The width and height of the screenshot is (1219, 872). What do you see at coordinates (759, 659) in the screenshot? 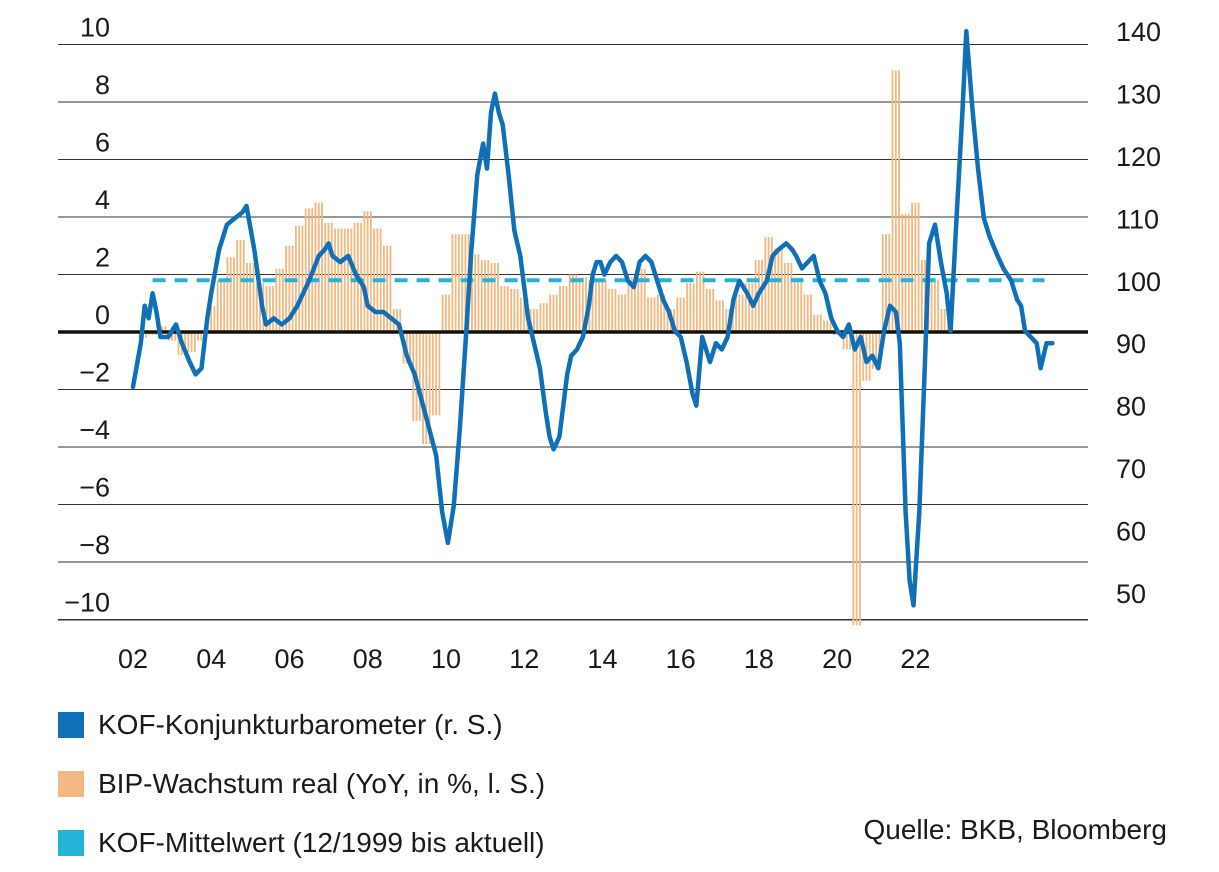
I see `x-tick-label: 18` at bounding box center [759, 659].